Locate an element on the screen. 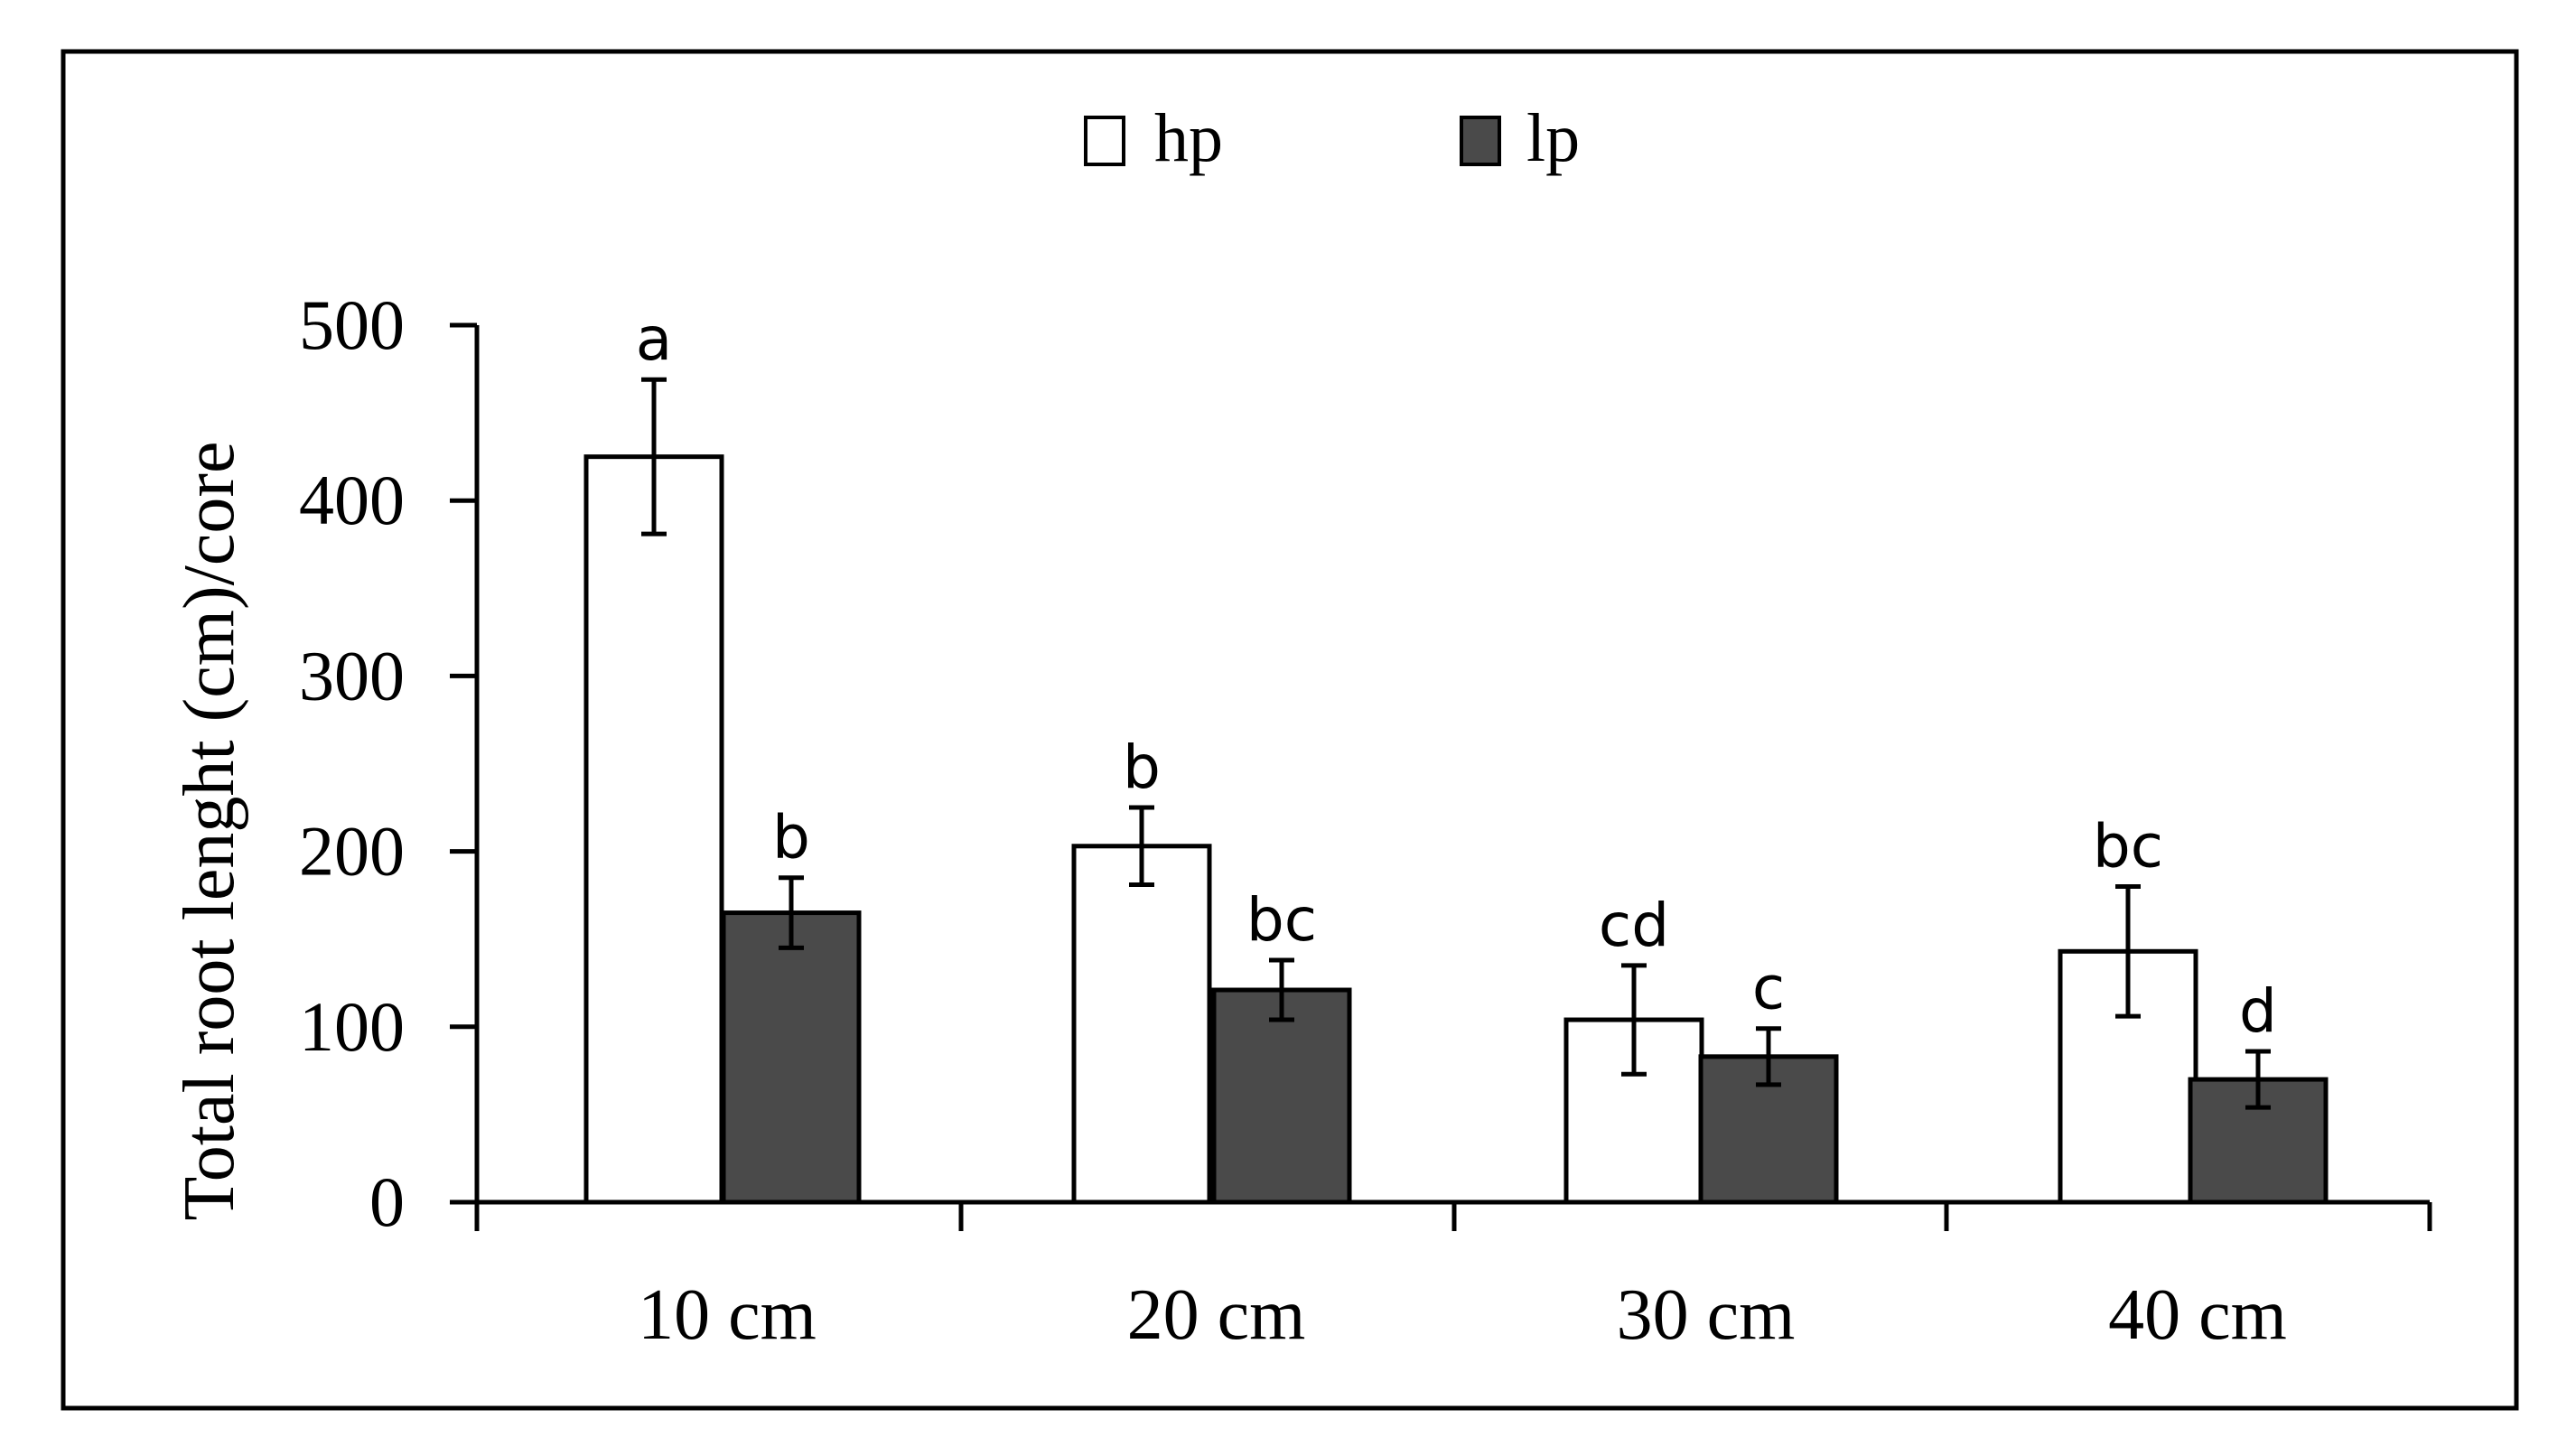 This screenshot has width=2576, height=1456. legend-label-hp: hp is located at coordinates (1188, 138).